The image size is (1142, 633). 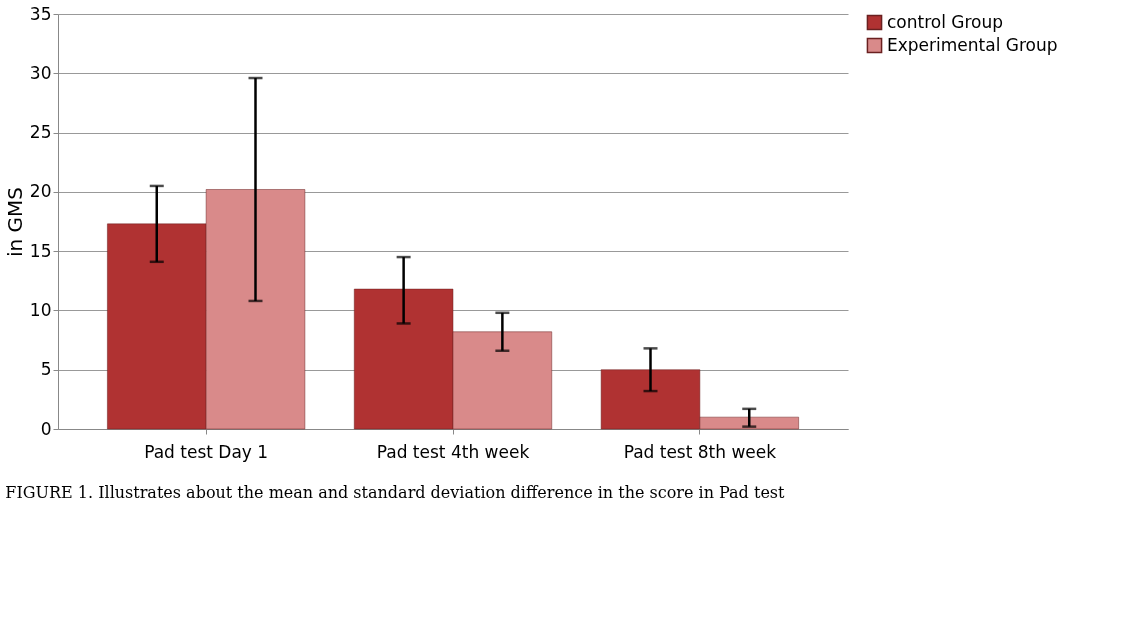 I want to click on y-tick-label: 10, so click(x=40, y=309).